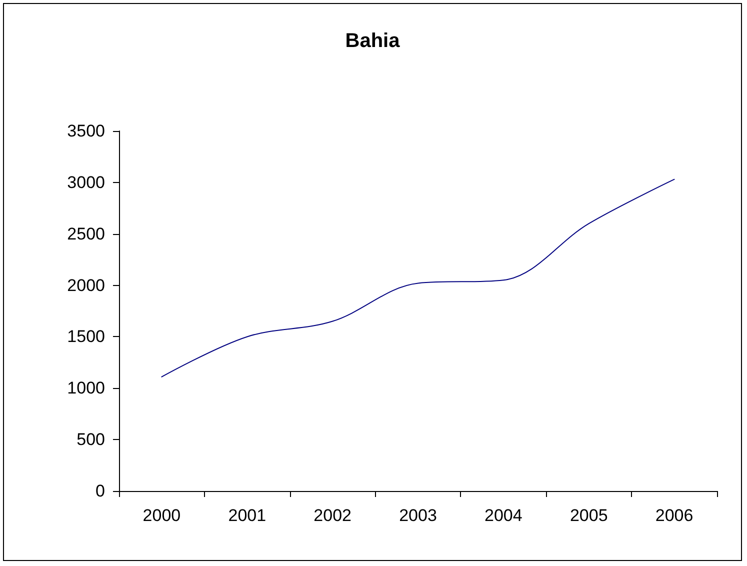 The image size is (747, 566). What do you see at coordinates (86, 285) in the screenshot?
I see `y-tick-label: 2000` at bounding box center [86, 285].